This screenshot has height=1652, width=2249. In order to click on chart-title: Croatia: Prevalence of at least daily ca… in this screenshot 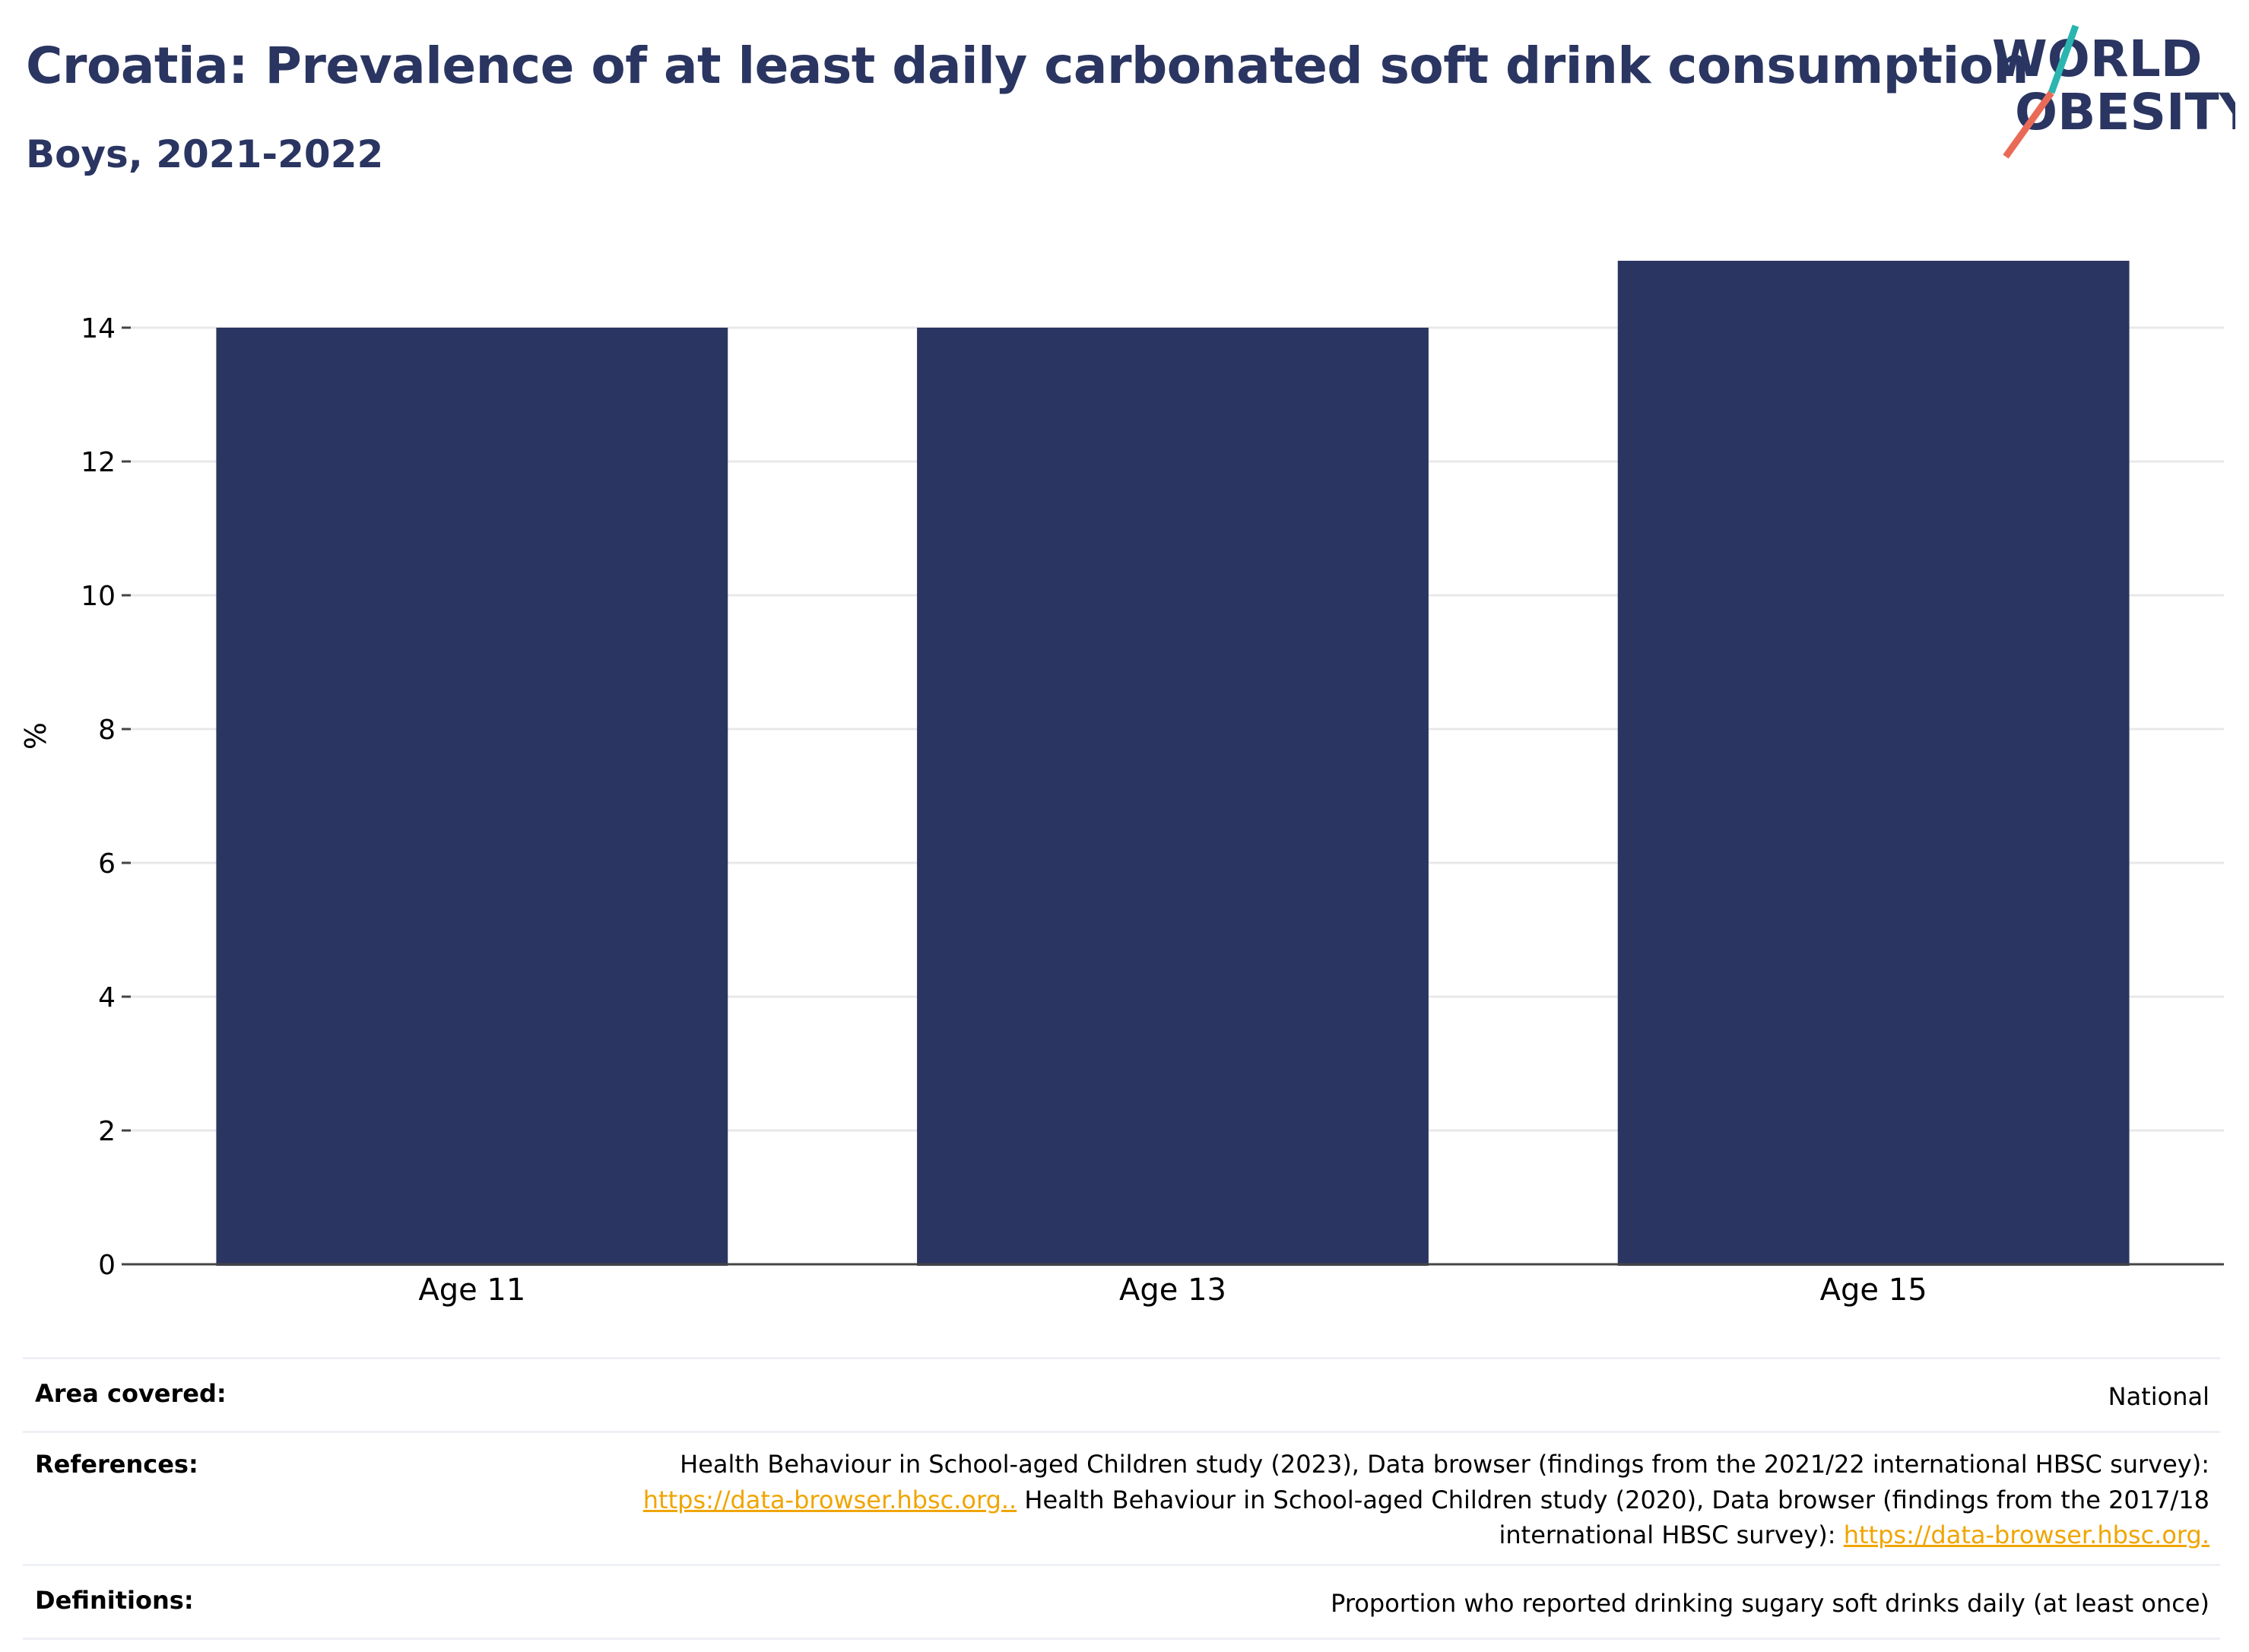, I will do `click(1027, 65)`.